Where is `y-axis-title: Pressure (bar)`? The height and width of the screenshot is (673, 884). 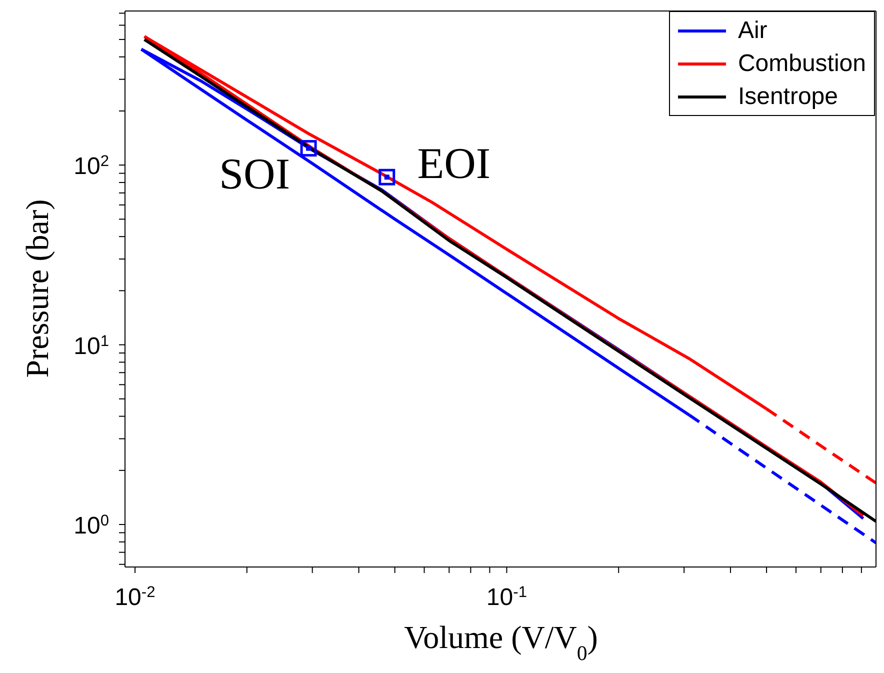
y-axis-title: Pressure (bar) is located at coordinates (37, 288).